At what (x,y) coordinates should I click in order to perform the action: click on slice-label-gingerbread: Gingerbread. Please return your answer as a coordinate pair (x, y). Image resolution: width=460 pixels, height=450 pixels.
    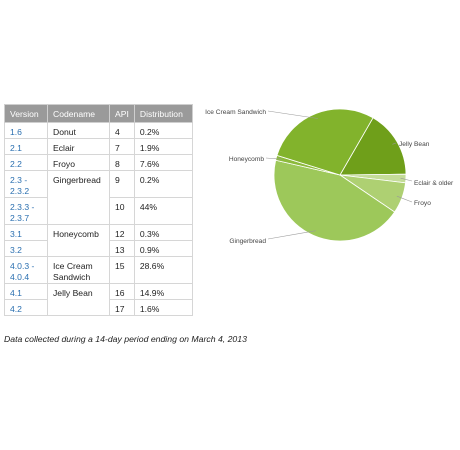
    Looking at the image, I should click on (247, 241).